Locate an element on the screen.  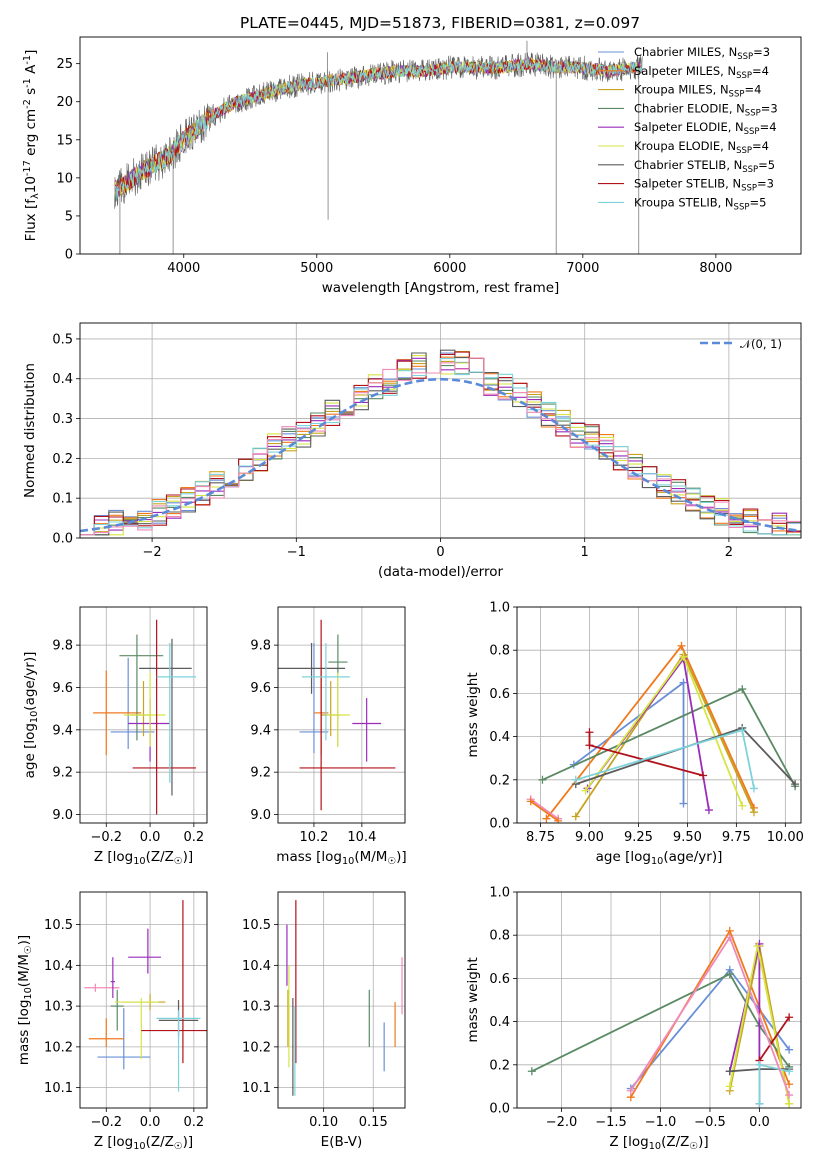
legend-label: Kroupa ELODIE, NSSP=4 is located at coordinates (701, 147).